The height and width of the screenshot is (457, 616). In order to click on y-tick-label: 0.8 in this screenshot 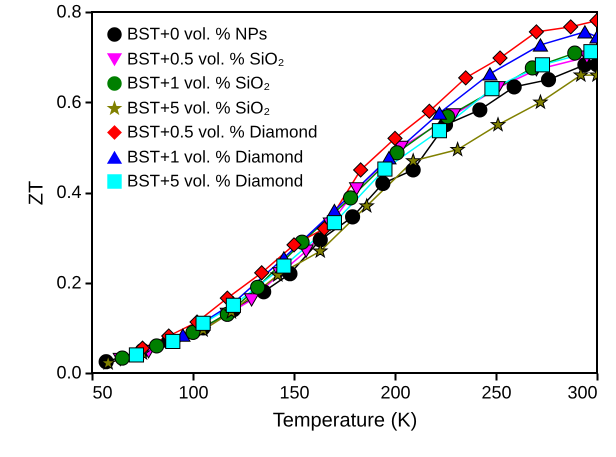, I will do `click(69, 12)`.